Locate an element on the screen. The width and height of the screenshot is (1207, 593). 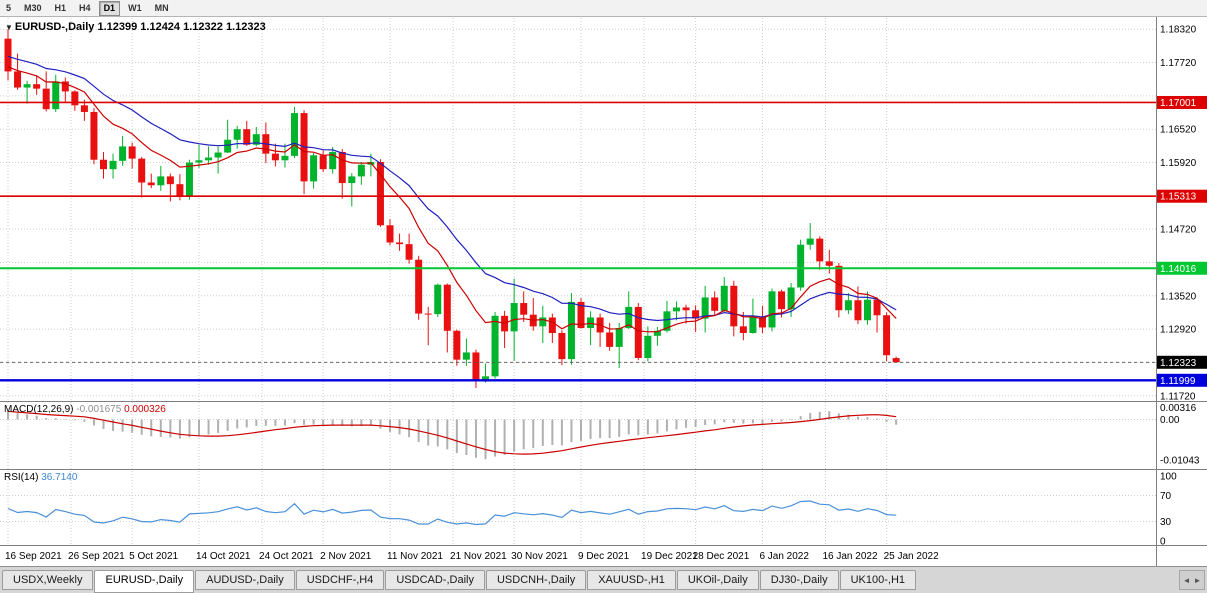
date-label: 24 Oct 2021 is located at coordinates (286, 556).